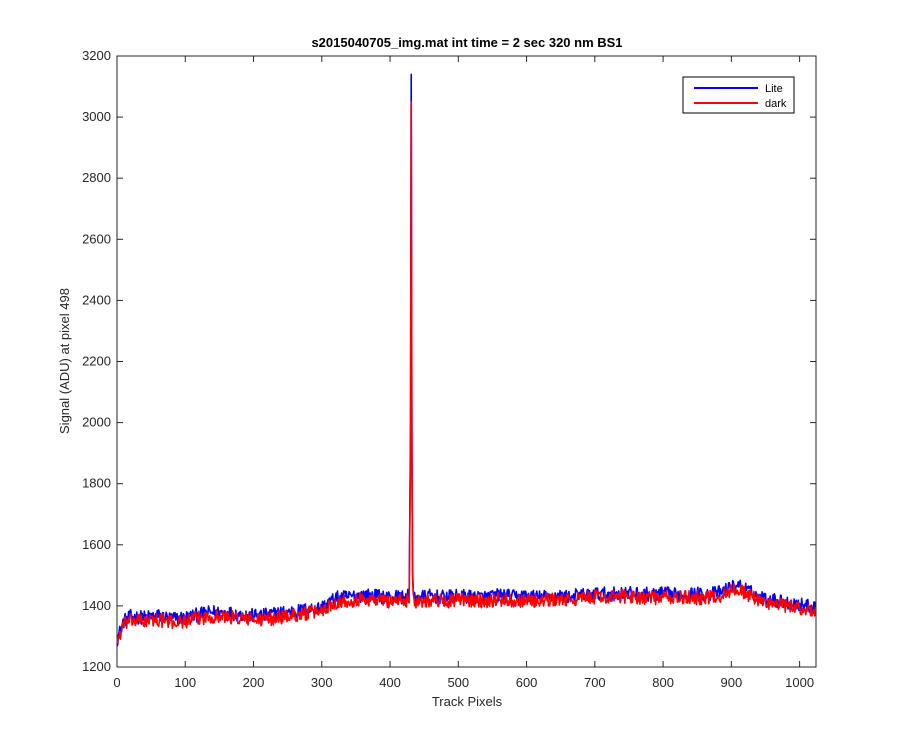 The height and width of the screenshot is (750, 900). What do you see at coordinates (390, 682) in the screenshot?
I see `x-tick-label: 400` at bounding box center [390, 682].